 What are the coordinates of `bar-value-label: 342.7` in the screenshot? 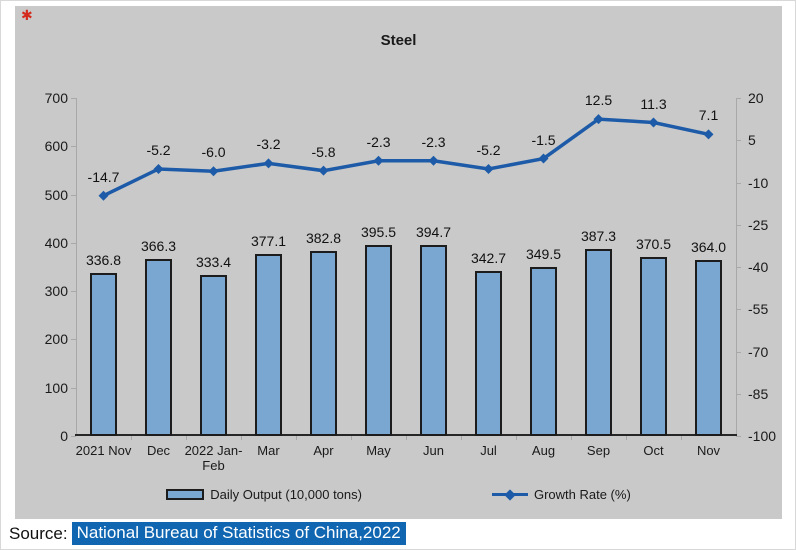 It's located at (488, 257).